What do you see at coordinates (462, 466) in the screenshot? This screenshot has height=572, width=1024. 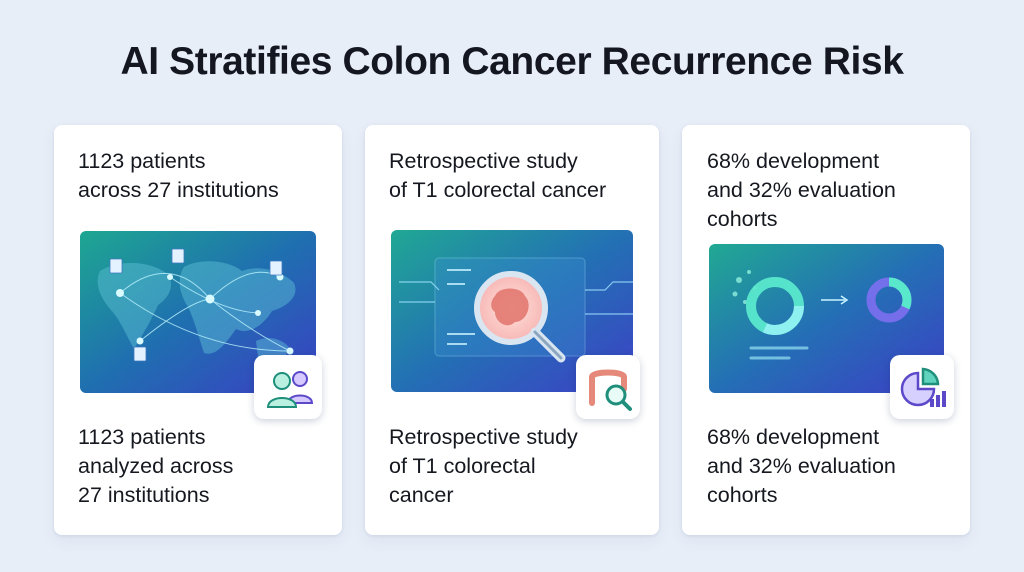 I see `card-caption-line: of T1 colorectal` at bounding box center [462, 466].